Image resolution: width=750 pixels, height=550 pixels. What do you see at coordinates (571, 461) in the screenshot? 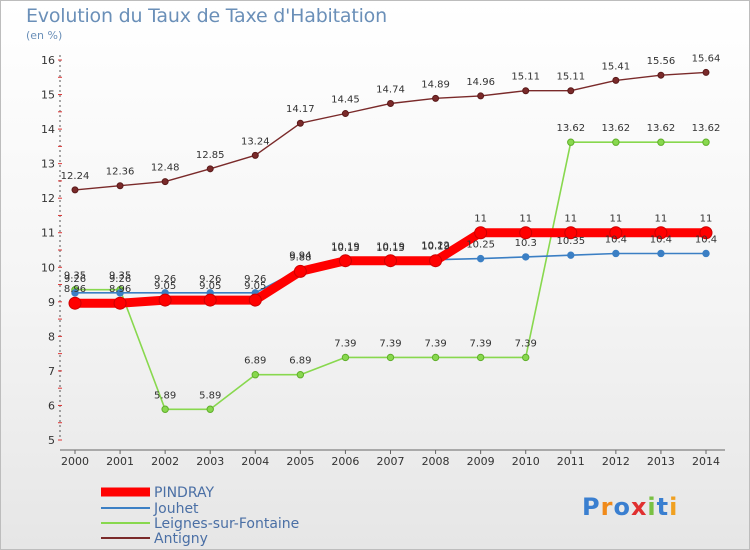
I see `x-tick-label: 2011` at bounding box center [571, 461].